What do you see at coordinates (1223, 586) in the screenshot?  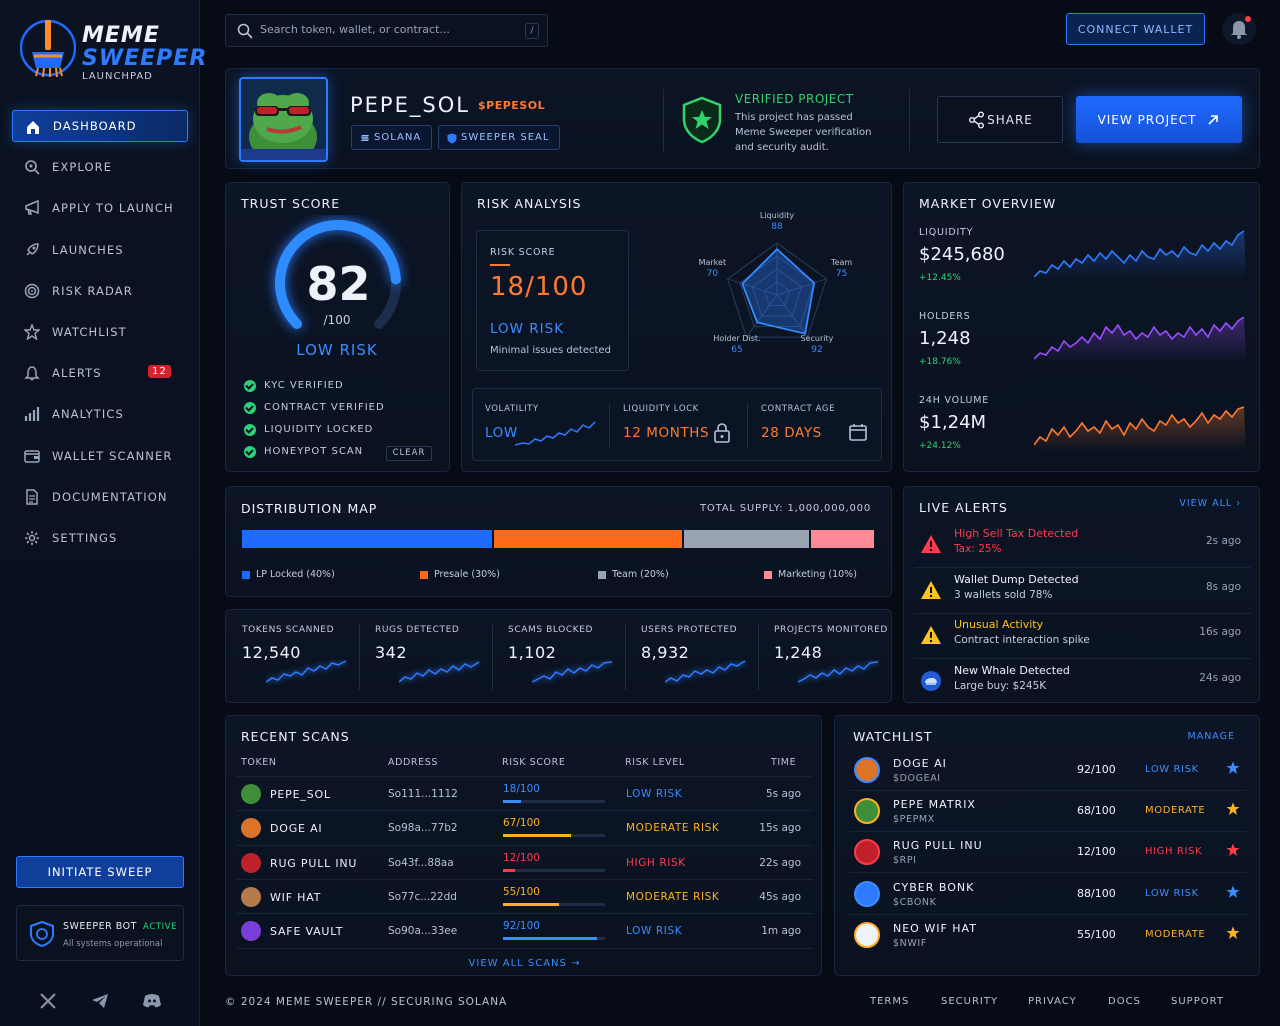 I see `alert-time: 8s ago` at bounding box center [1223, 586].